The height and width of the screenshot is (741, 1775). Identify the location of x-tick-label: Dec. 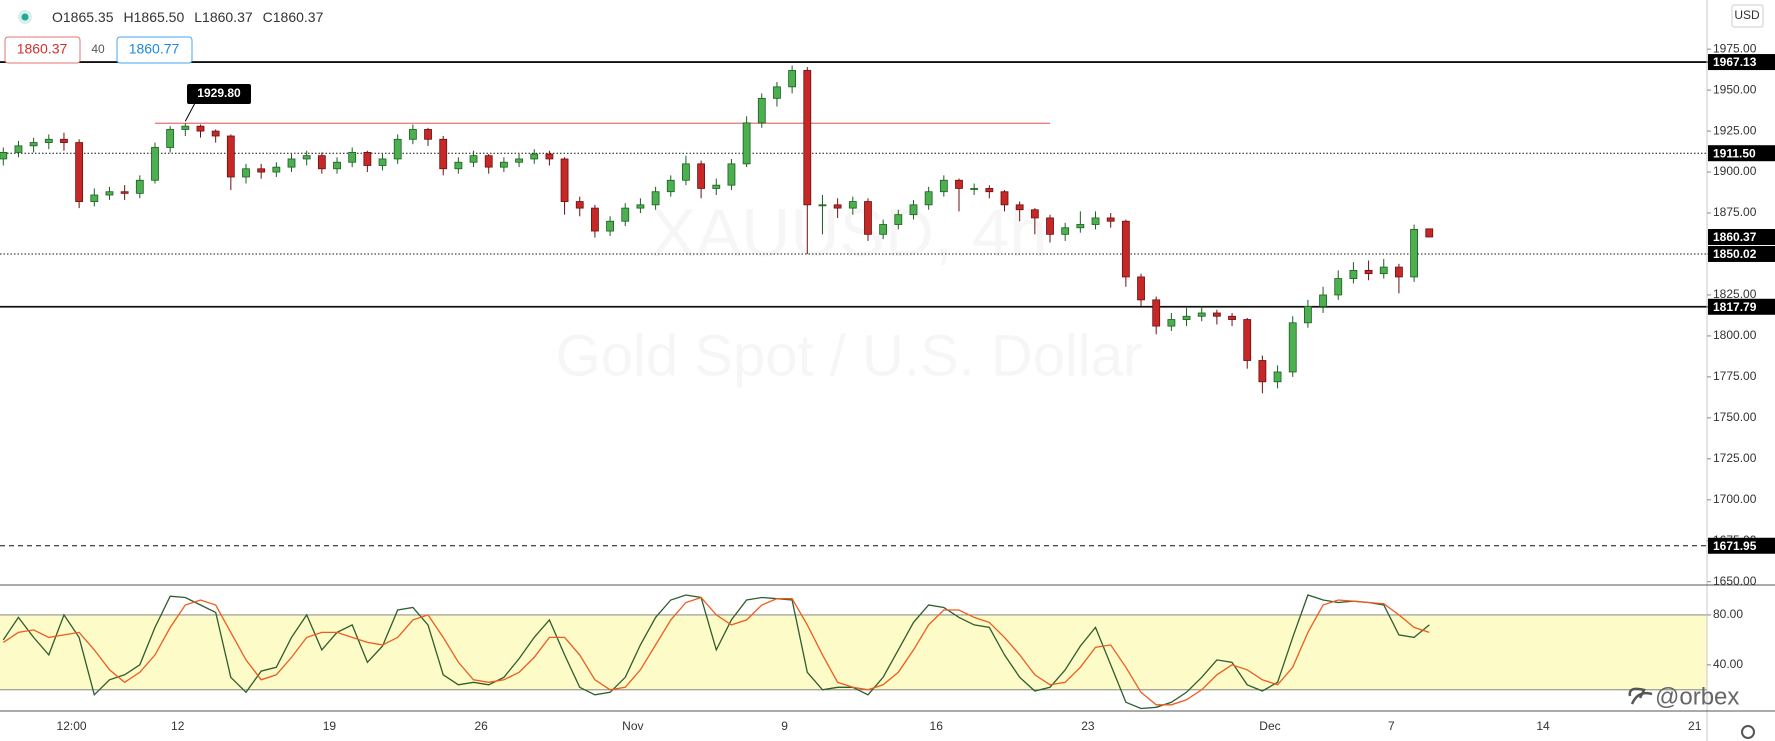
(1269, 726).